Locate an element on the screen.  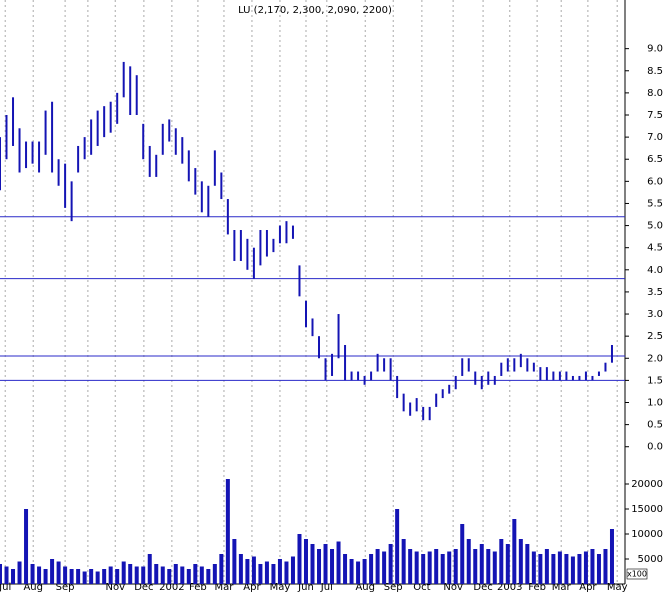
x-tick-label: Aug is located at coordinates (365, 587).